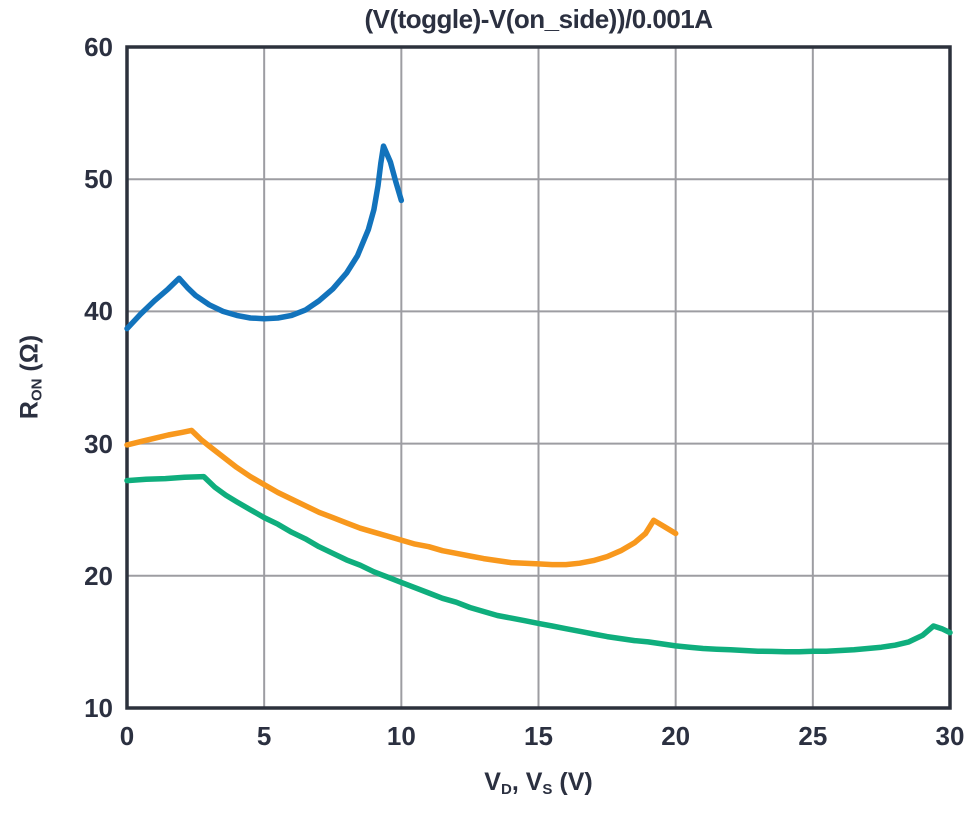 Image resolution: width=978 pixels, height=814 pixels. Describe the element at coordinates (98, 708) in the screenshot. I see `y-tick-label-10: 10` at that location.